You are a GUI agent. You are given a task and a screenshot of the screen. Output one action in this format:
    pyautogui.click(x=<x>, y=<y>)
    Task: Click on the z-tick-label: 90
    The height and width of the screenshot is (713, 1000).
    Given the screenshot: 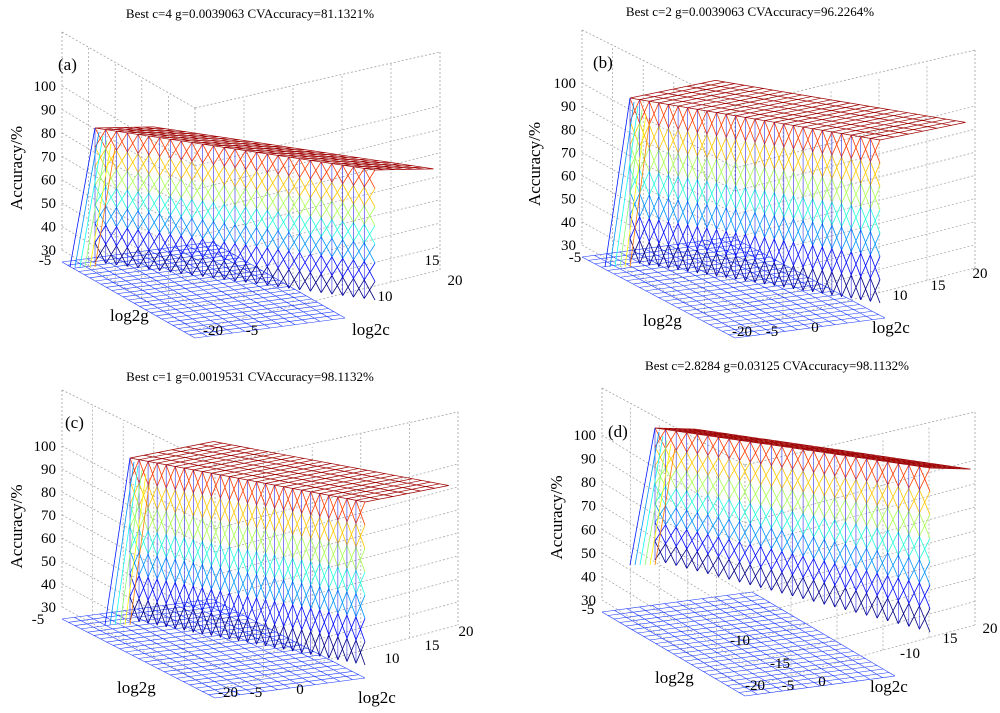 What is the action you would take?
    pyautogui.click(x=48, y=470)
    